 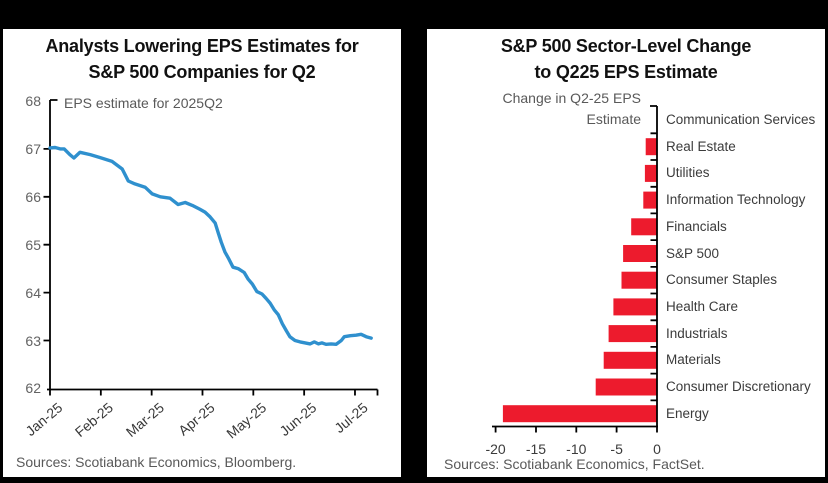 What do you see at coordinates (536, 449) in the screenshot?
I see `right-x-tick-label: -15` at bounding box center [536, 449].